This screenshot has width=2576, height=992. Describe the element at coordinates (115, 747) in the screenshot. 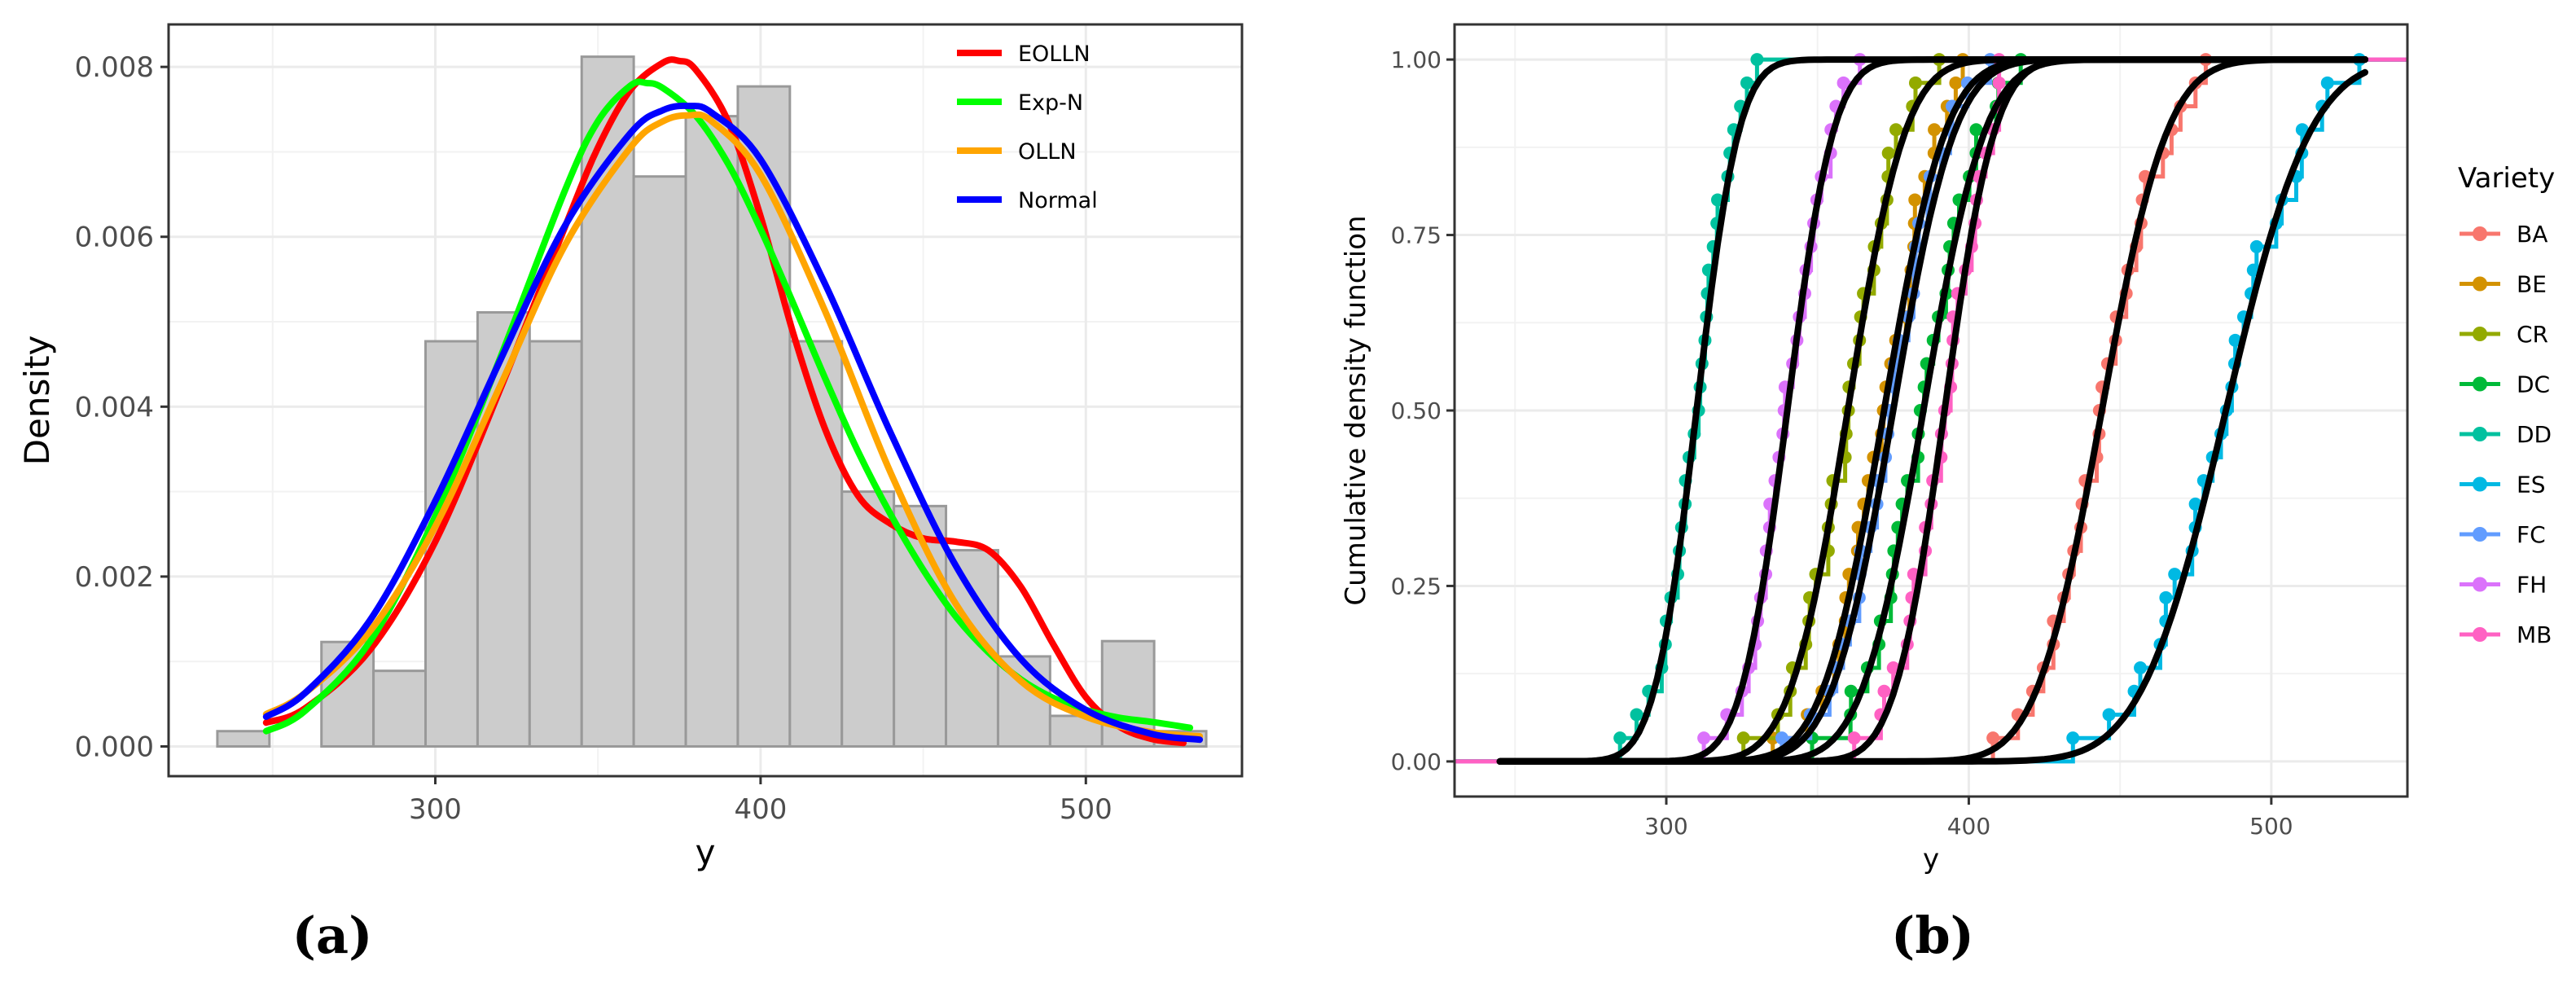

I see `y-tick-label: 0.000` at that location.